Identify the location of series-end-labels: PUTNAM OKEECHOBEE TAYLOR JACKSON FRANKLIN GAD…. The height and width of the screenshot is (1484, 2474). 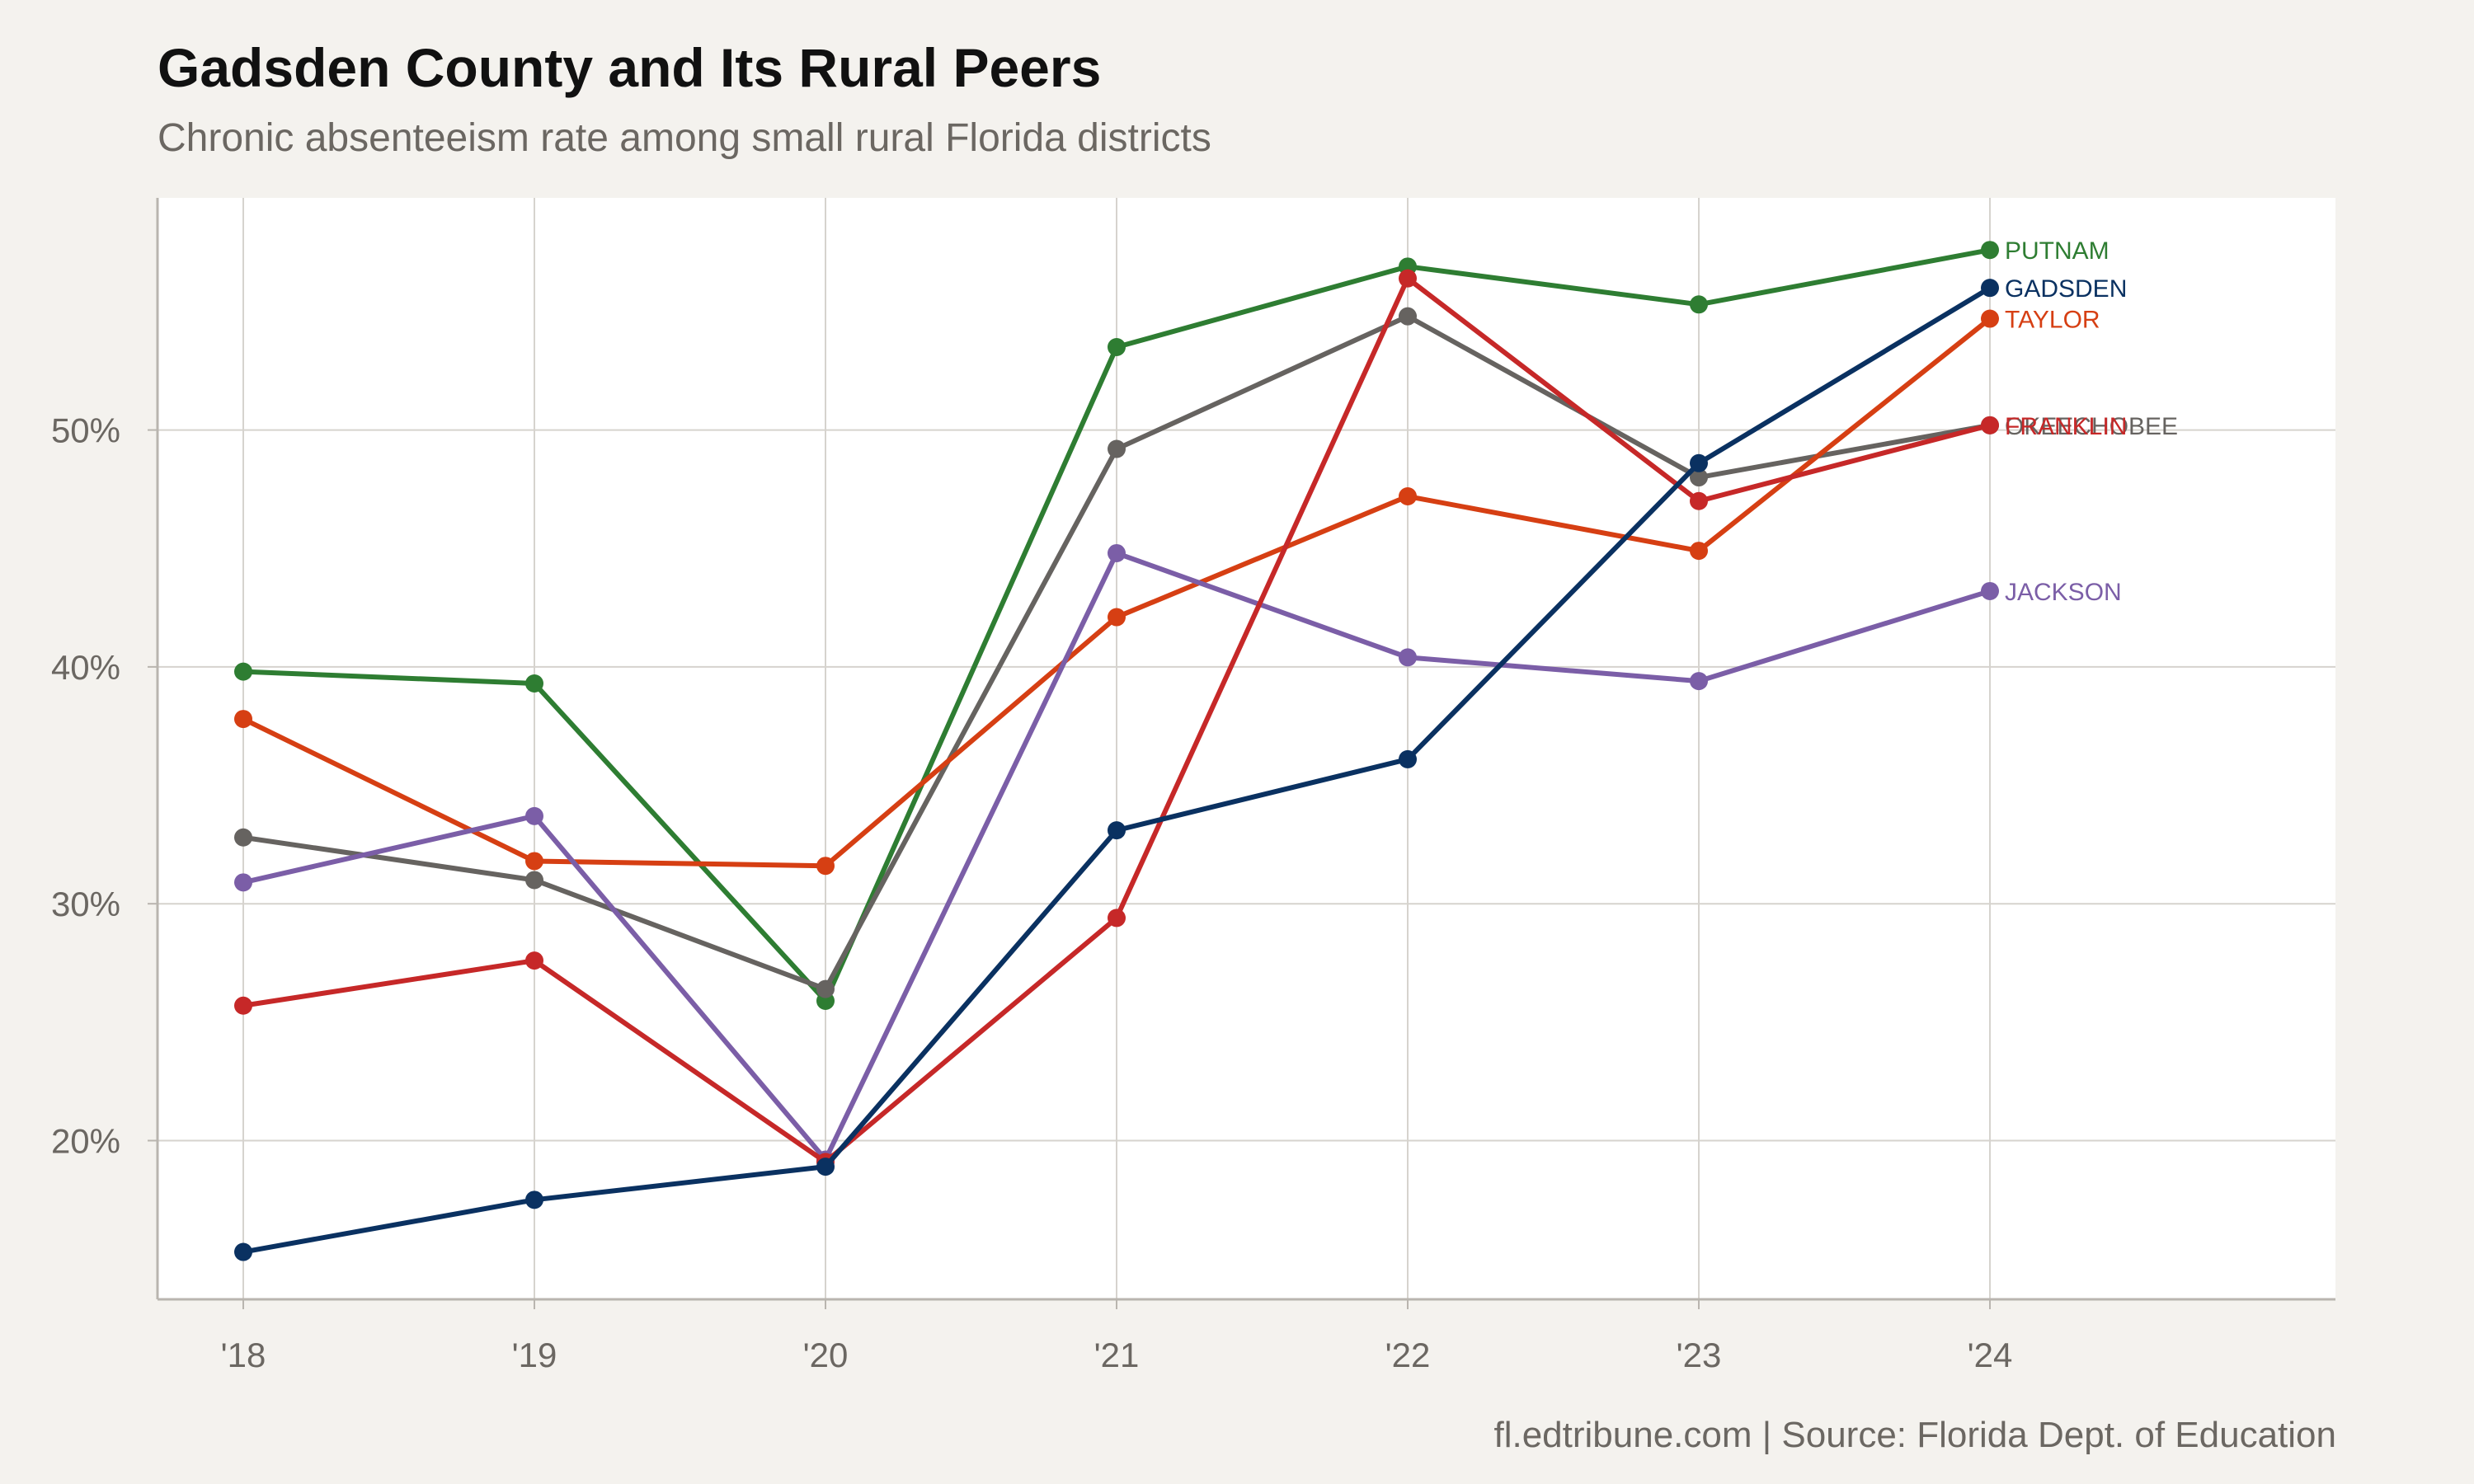
(2091, 421).